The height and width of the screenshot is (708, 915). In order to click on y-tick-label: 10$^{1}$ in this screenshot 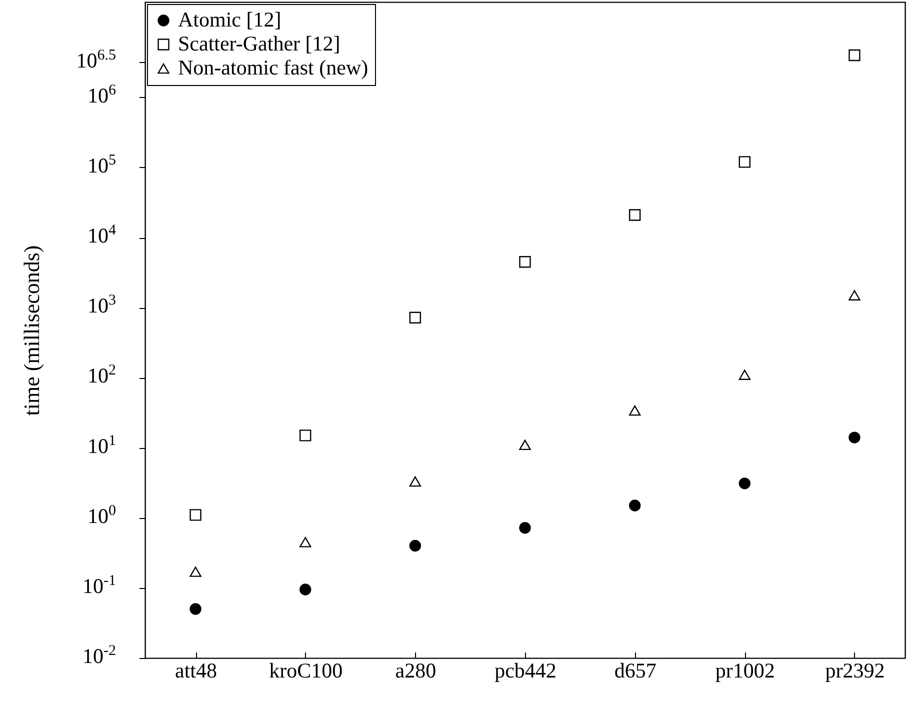, I will do `click(102, 445)`.